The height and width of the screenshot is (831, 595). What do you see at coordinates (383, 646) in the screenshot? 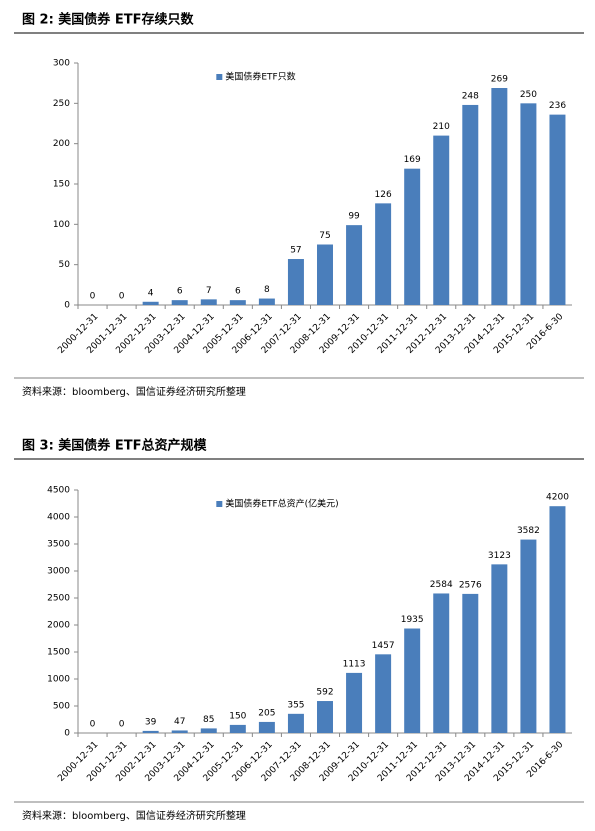
I see `value-label: 1457` at bounding box center [383, 646].